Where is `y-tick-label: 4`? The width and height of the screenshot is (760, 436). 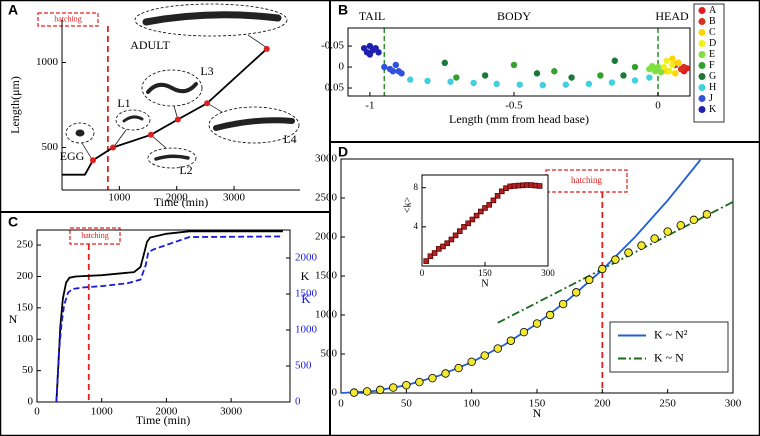
y-tick-label: 4 is located at coordinates (416, 226).